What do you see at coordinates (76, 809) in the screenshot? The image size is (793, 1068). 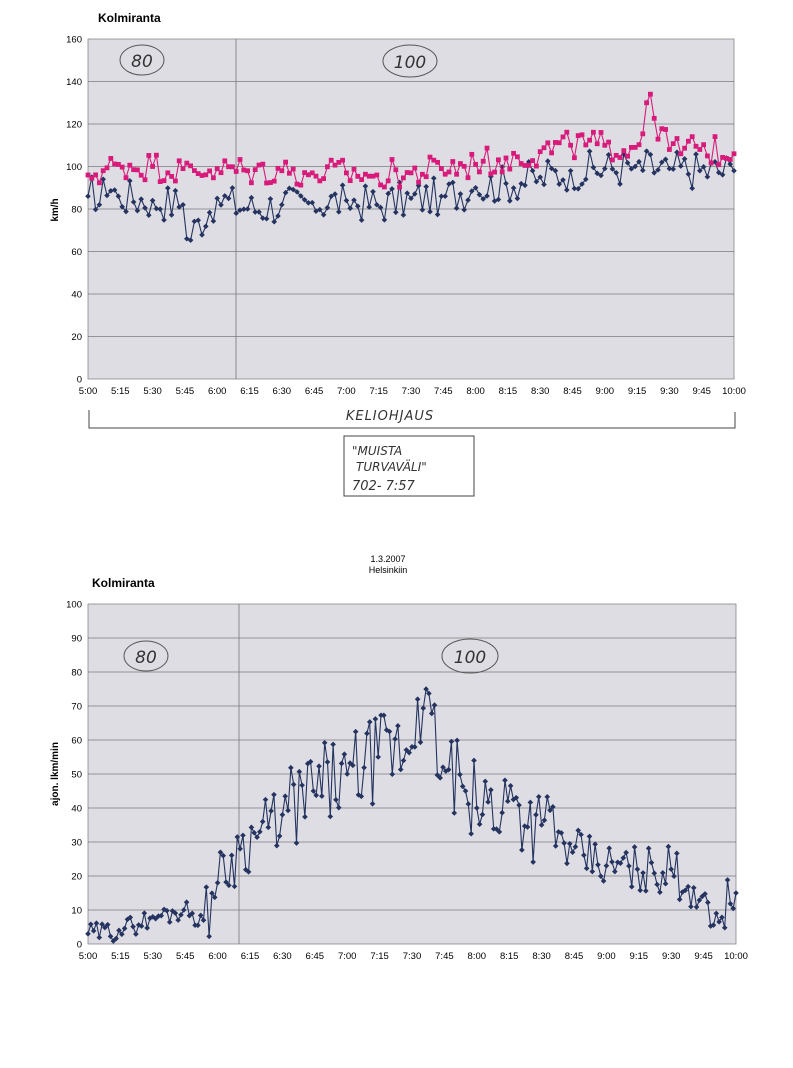 I see `y-tick-label: 40` at bounding box center [76, 809].